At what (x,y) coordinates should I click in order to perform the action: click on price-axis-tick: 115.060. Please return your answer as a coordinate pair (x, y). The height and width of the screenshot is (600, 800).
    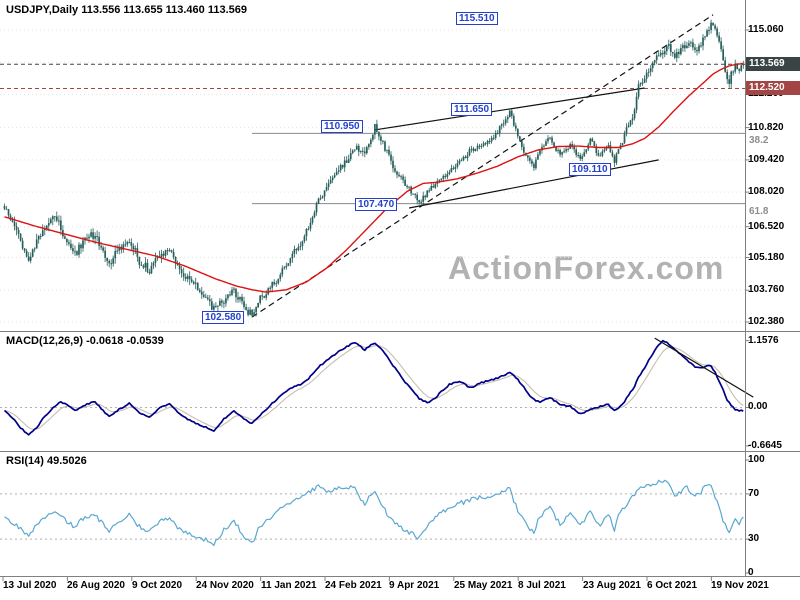
    Looking at the image, I should click on (766, 29).